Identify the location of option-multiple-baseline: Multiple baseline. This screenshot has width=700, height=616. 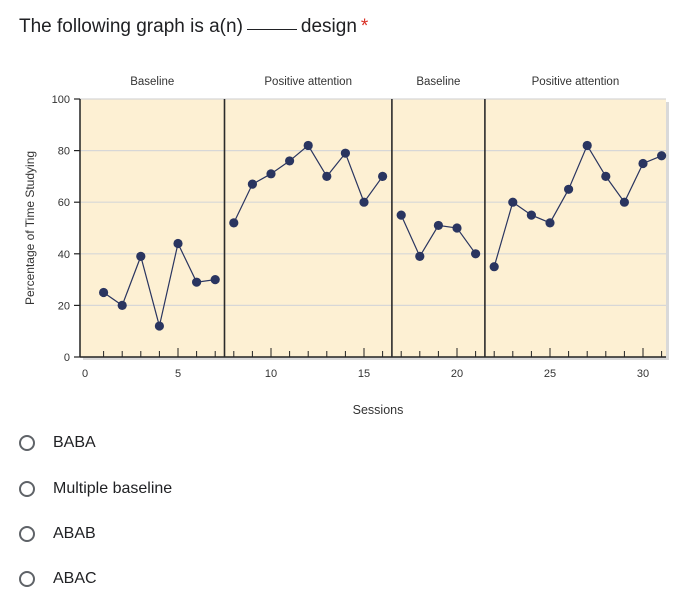
(95, 489).